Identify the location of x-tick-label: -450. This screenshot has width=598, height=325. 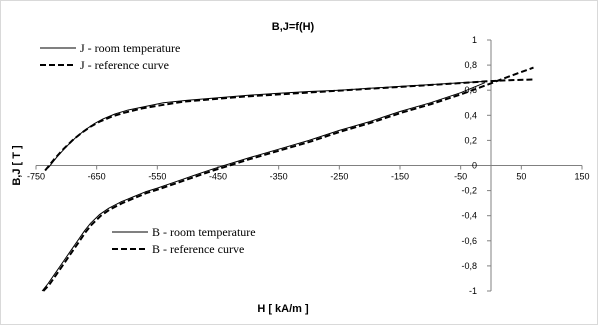
(218, 177).